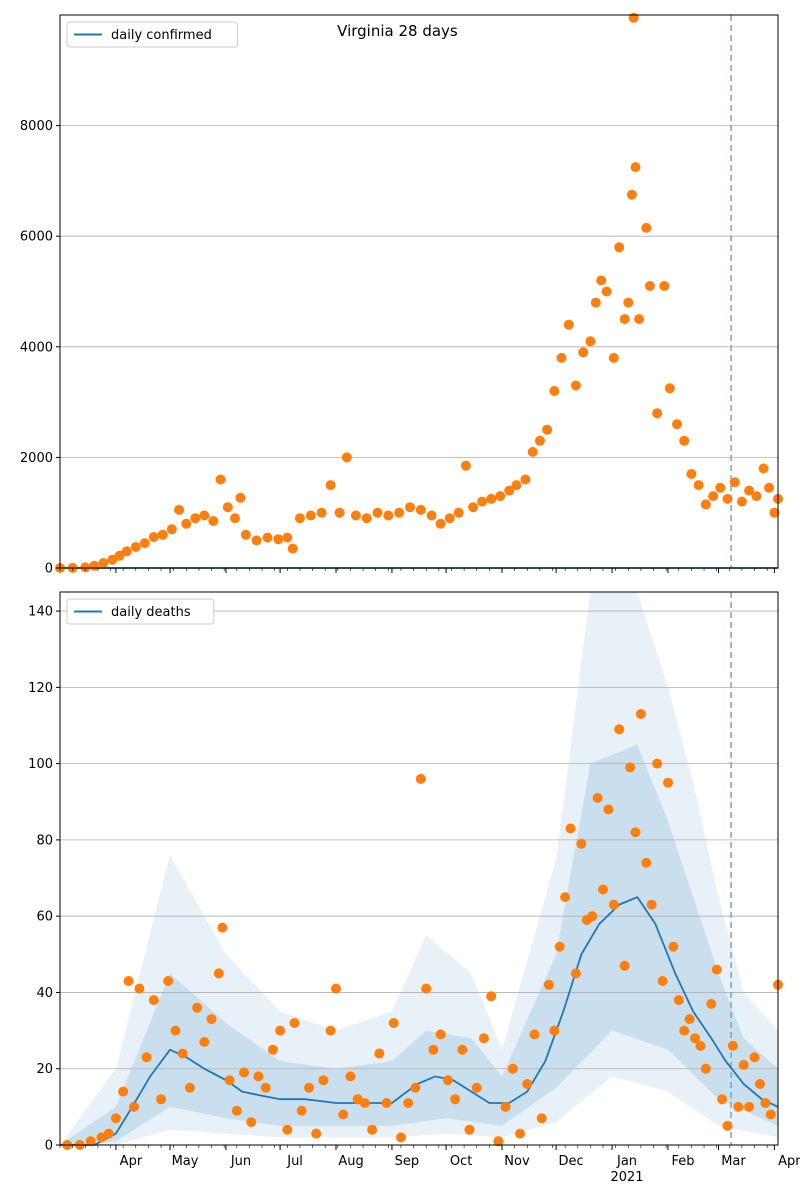  Describe the element at coordinates (36, 458) in the screenshot. I see `y-tick-label: 2000` at that location.